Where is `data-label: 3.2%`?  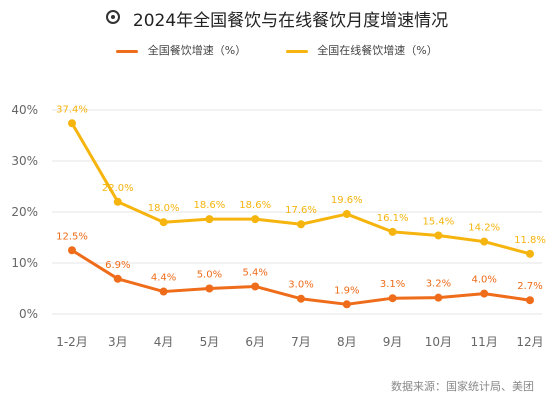 data-label: 3.2% is located at coordinates (438, 284).